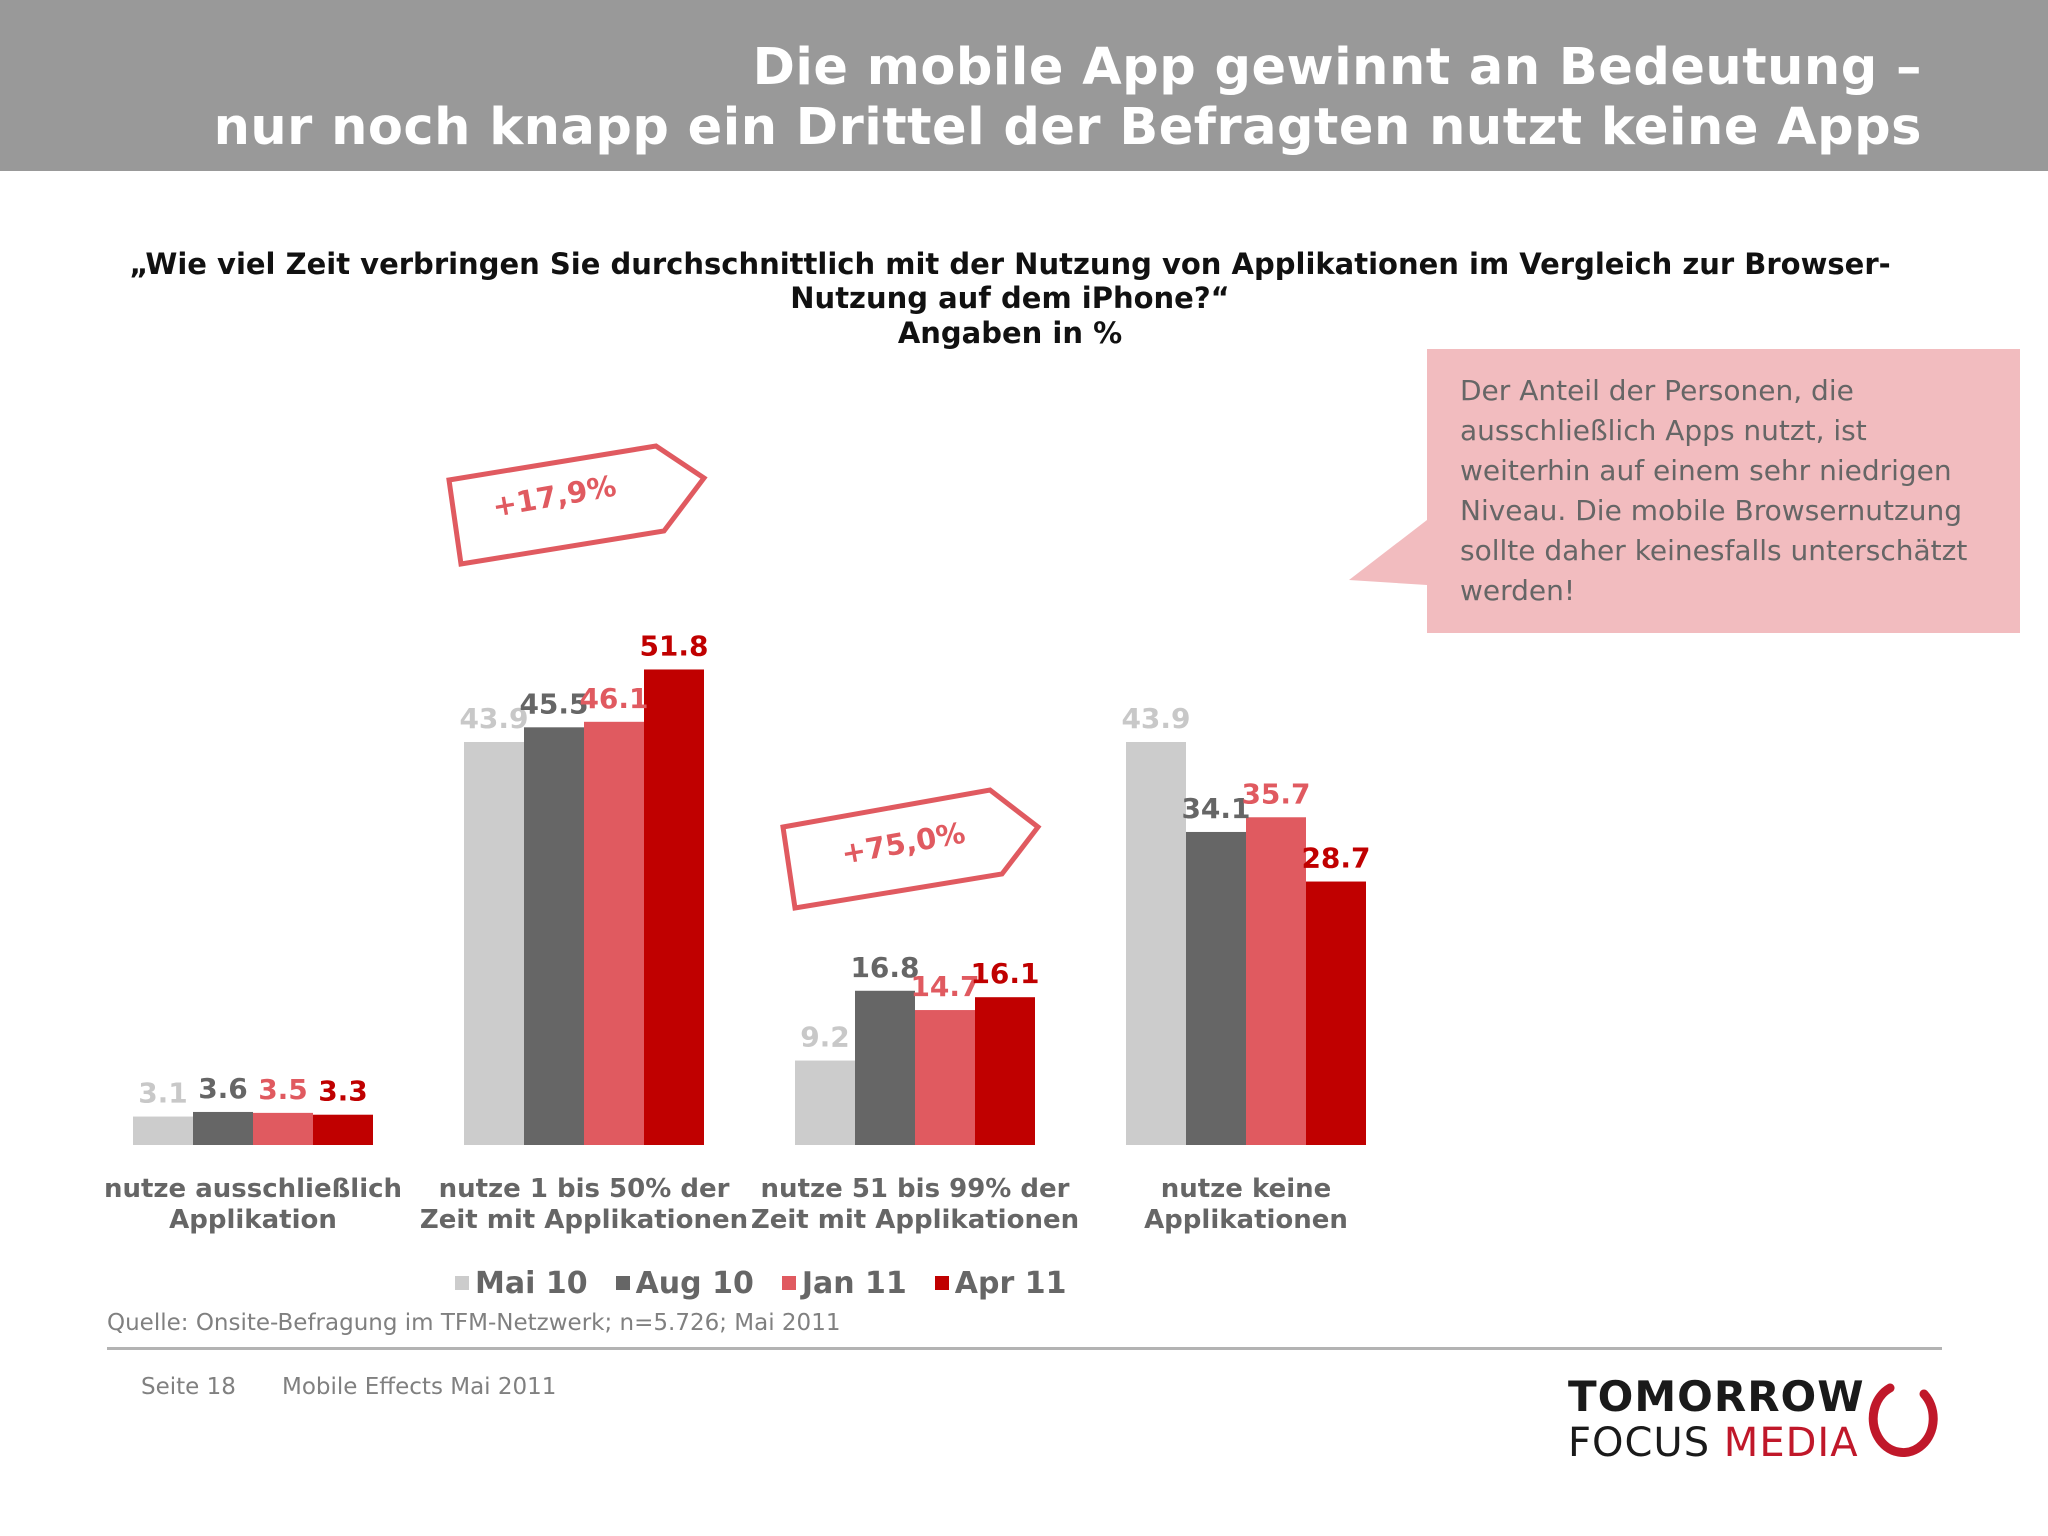  Describe the element at coordinates (1784, 1443) in the screenshot. I see `logo-media: MEDIA` at that location.